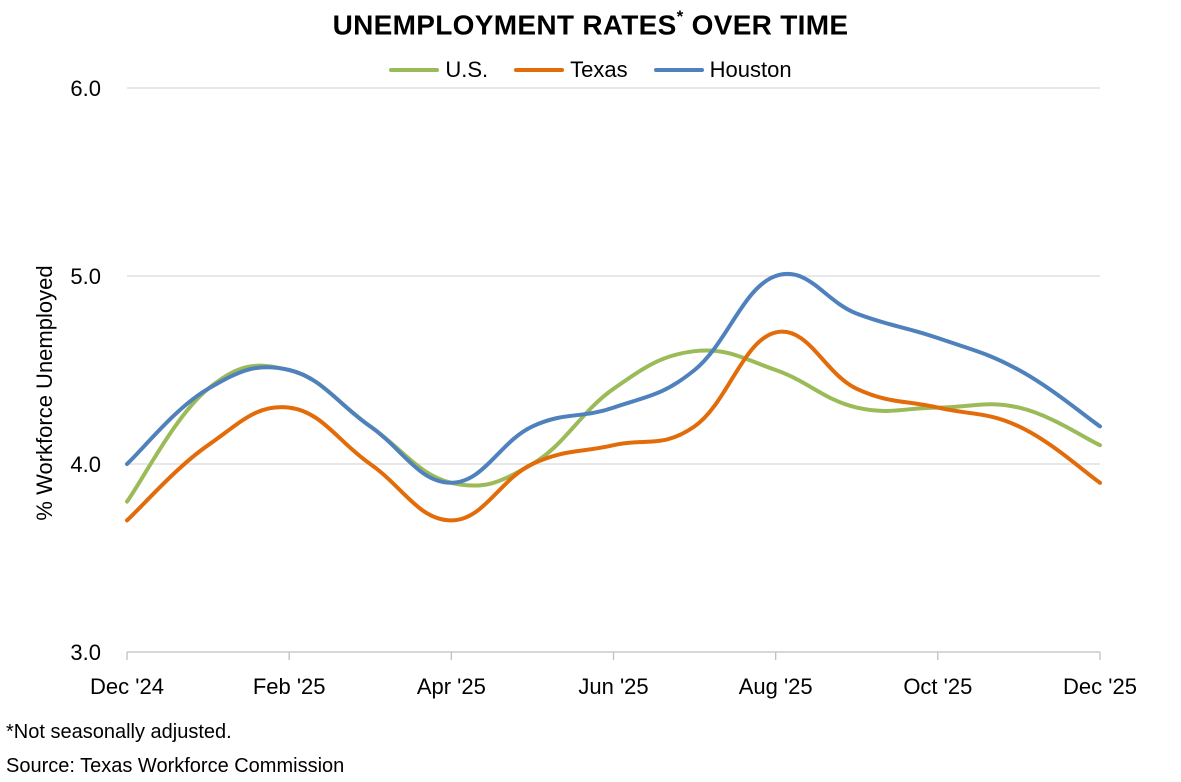 This screenshot has height=782, width=1181. I want to click on footnote: *Not seasonally adjusted., so click(119, 732).